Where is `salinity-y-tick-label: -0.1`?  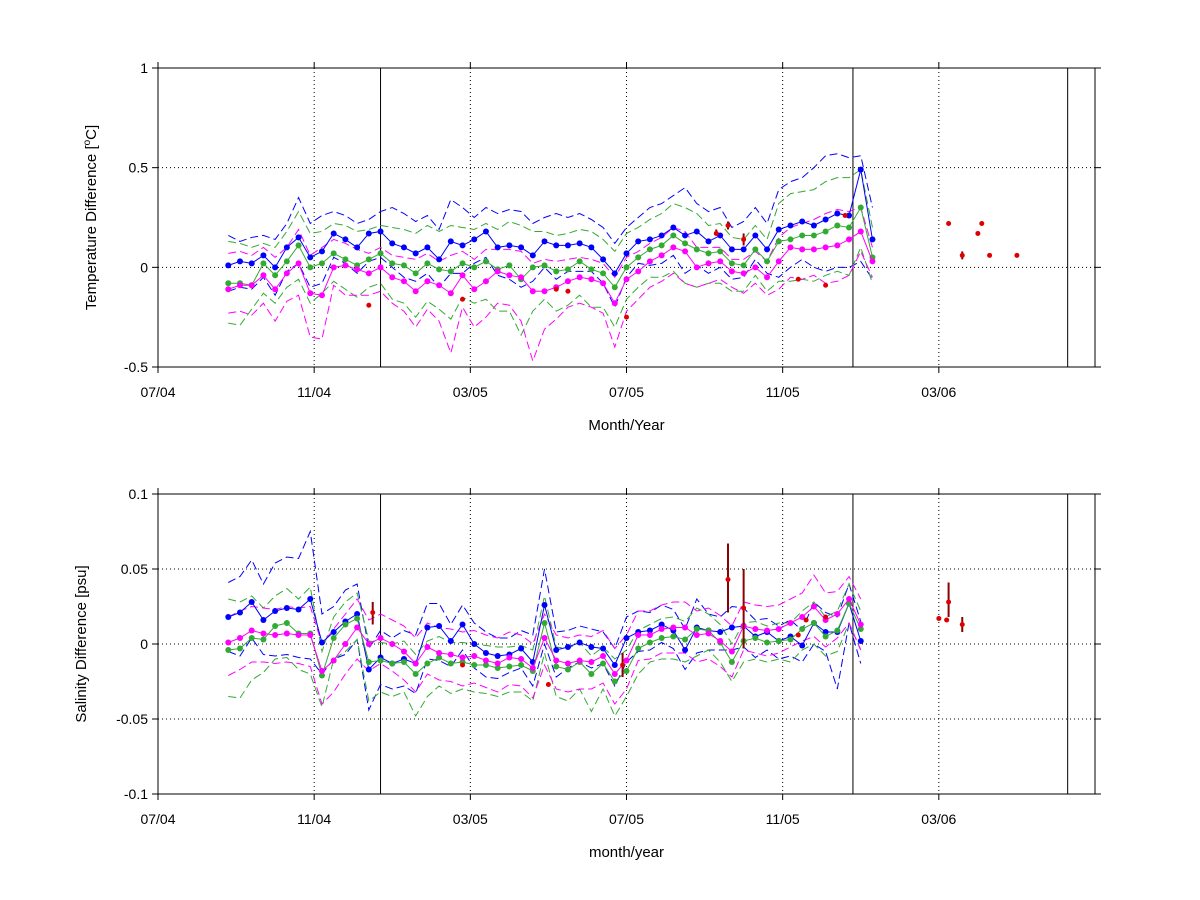 salinity-y-tick-label: -0.1 is located at coordinates (136, 794).